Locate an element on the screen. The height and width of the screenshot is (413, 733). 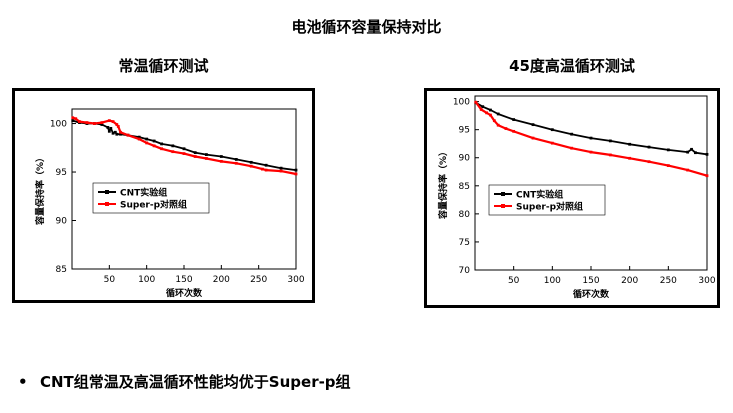
legend-box is located at coordinates (151, 198).